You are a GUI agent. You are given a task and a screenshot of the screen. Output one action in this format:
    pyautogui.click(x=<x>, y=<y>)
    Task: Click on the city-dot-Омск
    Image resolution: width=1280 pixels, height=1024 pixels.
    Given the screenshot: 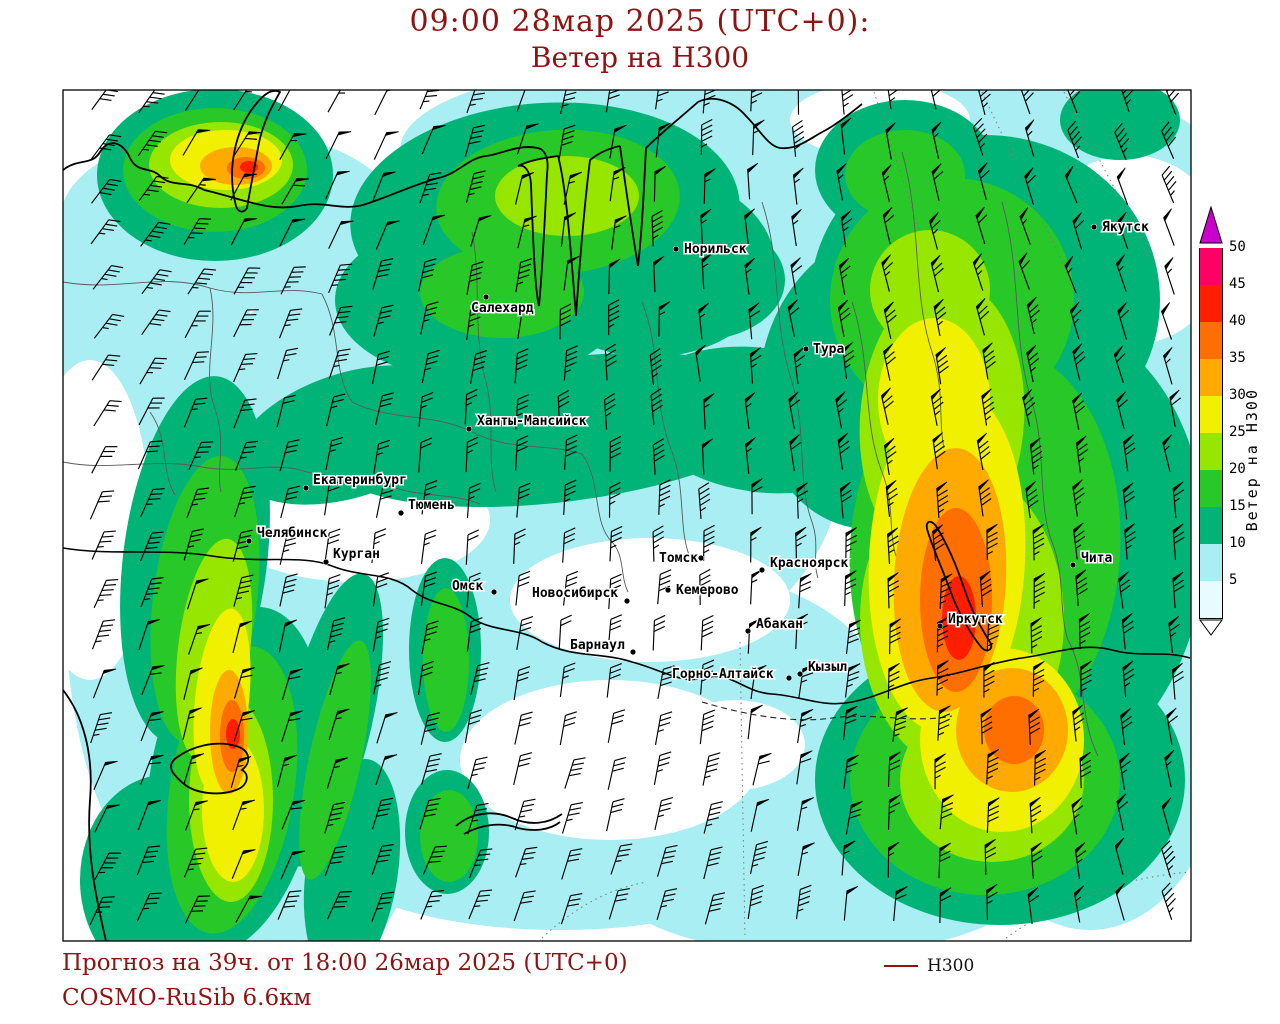 What is the action you would take?
    pyautogui.click(x=494, y=592)
    